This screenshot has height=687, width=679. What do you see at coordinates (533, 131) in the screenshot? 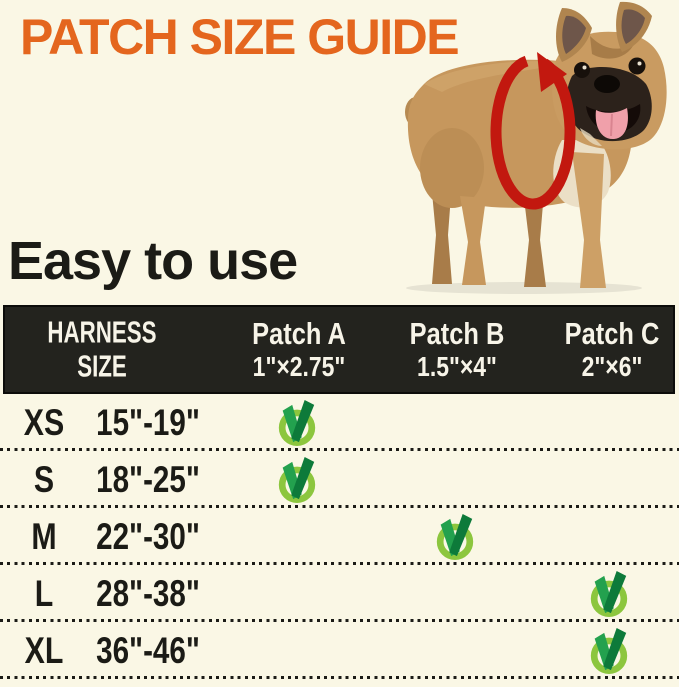
I see `measuring-arrow-icon` at bounding box center [533, 131].